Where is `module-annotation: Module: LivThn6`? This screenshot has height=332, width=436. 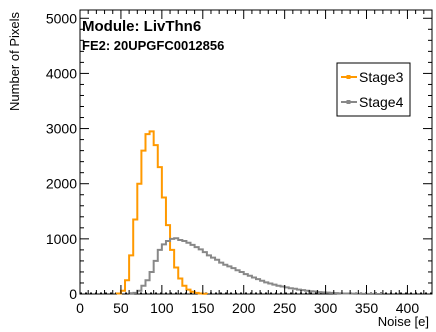 module-annotation: Module: LivThn6 is located at coordinates (141, 26).